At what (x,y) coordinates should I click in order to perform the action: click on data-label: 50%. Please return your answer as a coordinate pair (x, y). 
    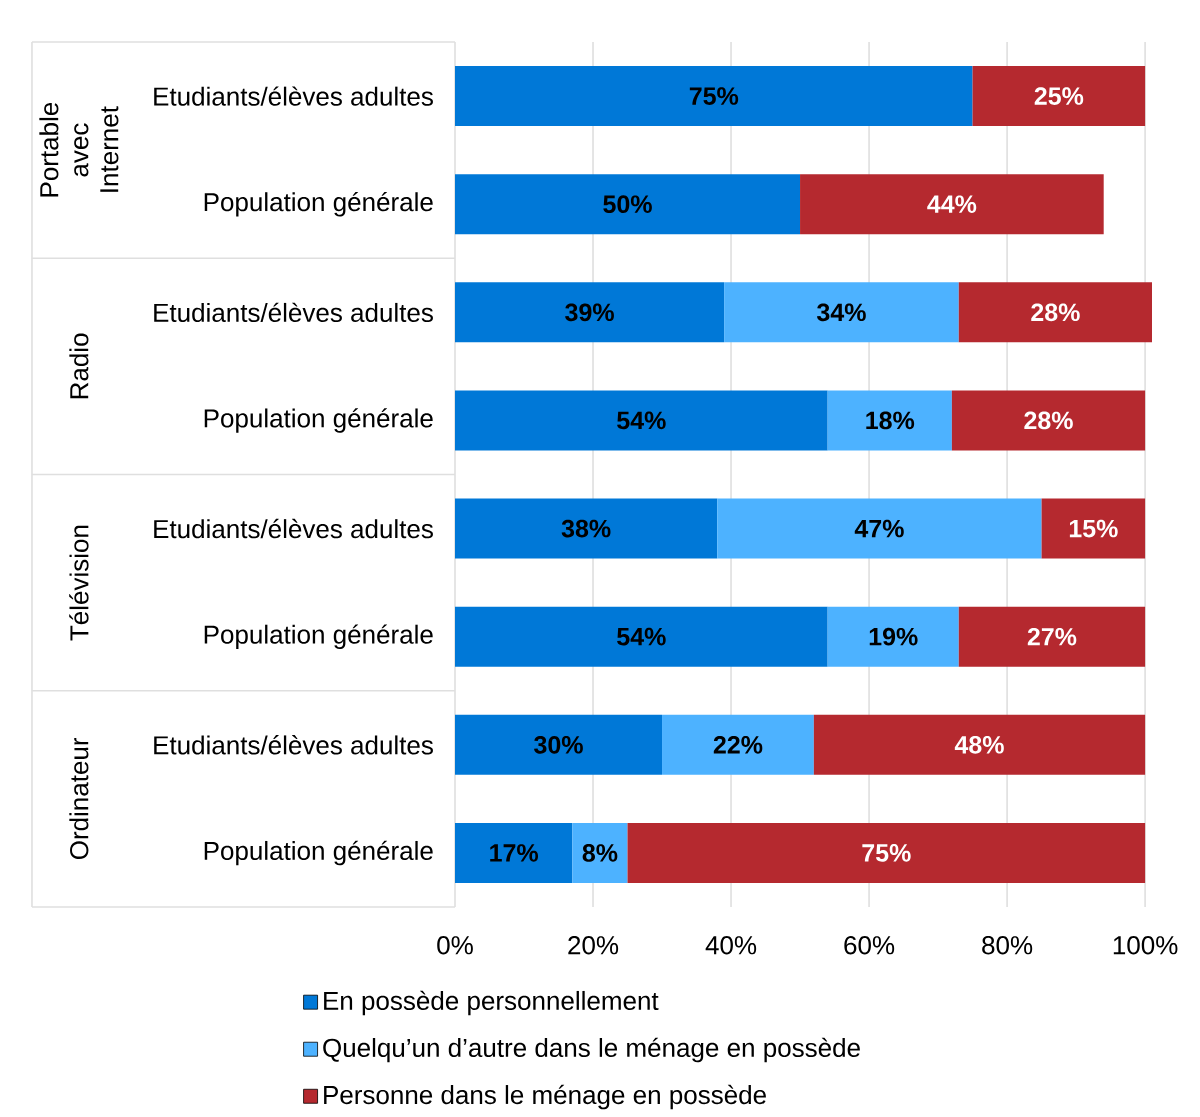
    Looking at the image, I should click on (627, 204).